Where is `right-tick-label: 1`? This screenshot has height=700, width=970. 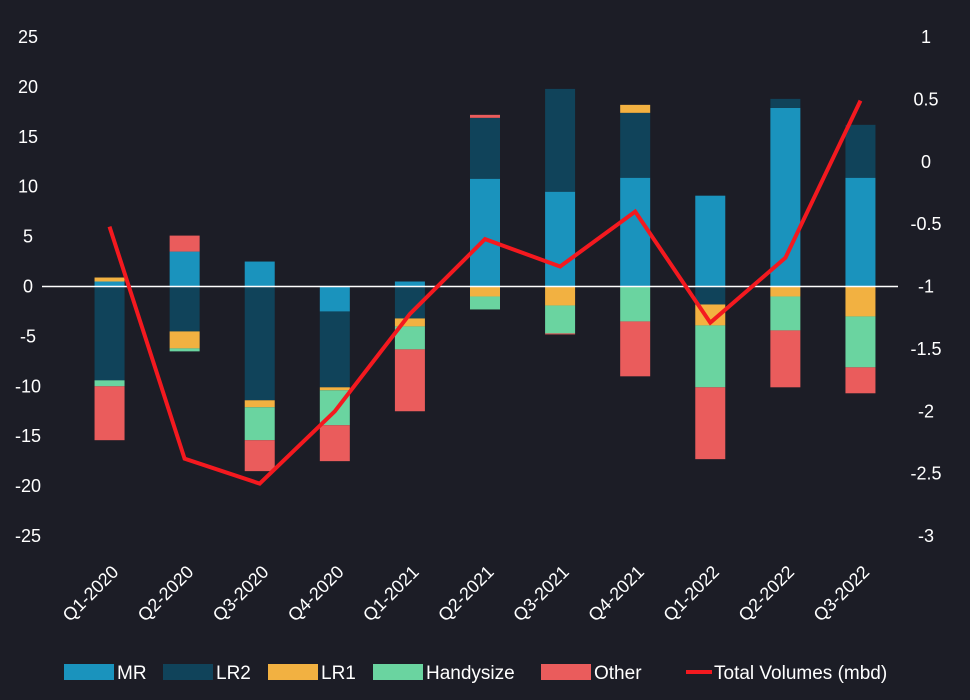
right-tick-label: 1 is located at coordinates (926, 37).